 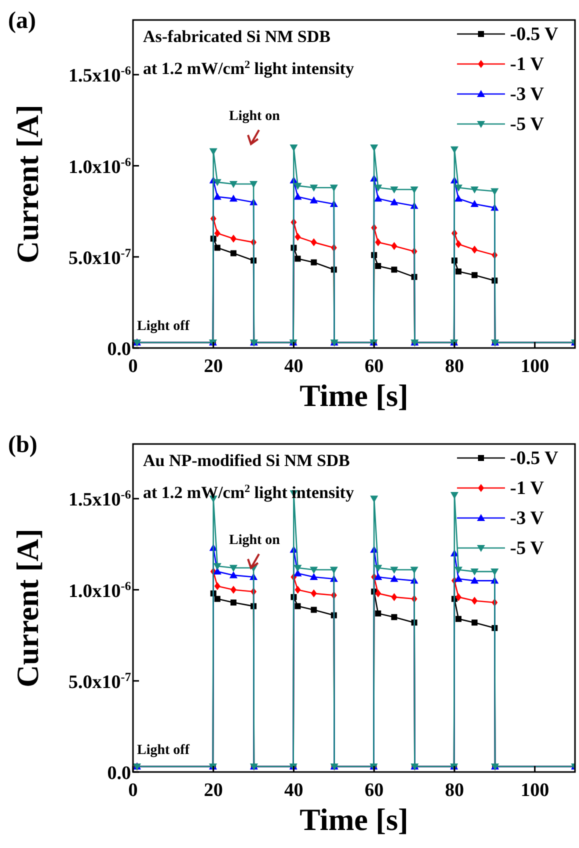 I want to click on chart-title: (b), so click(x=23, y=445).